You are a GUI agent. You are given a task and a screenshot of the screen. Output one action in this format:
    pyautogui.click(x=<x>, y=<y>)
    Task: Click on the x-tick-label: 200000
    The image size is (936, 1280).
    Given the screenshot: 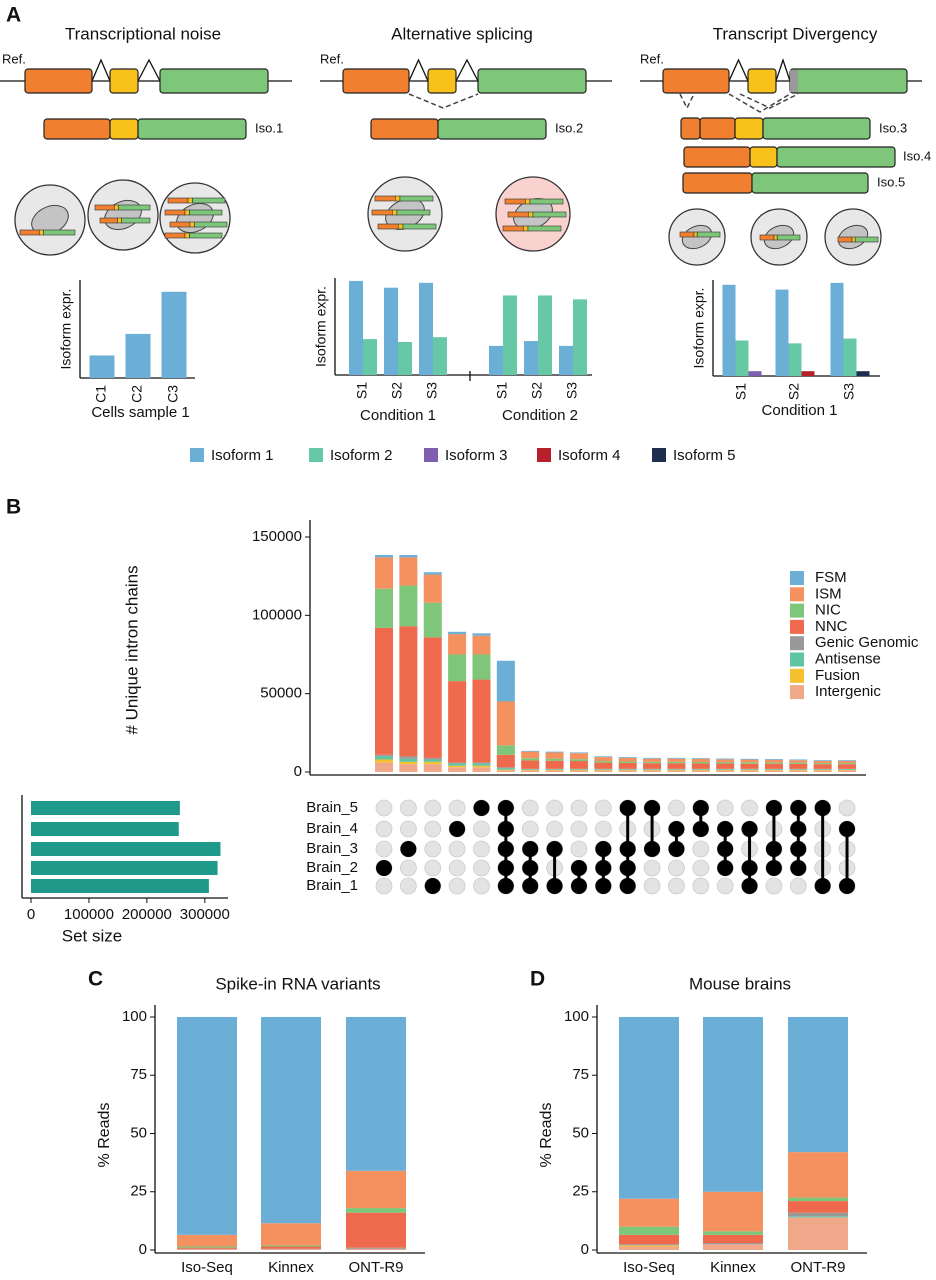 What is the action you would take?
    pyautogui.click(x=147, y=914)
    